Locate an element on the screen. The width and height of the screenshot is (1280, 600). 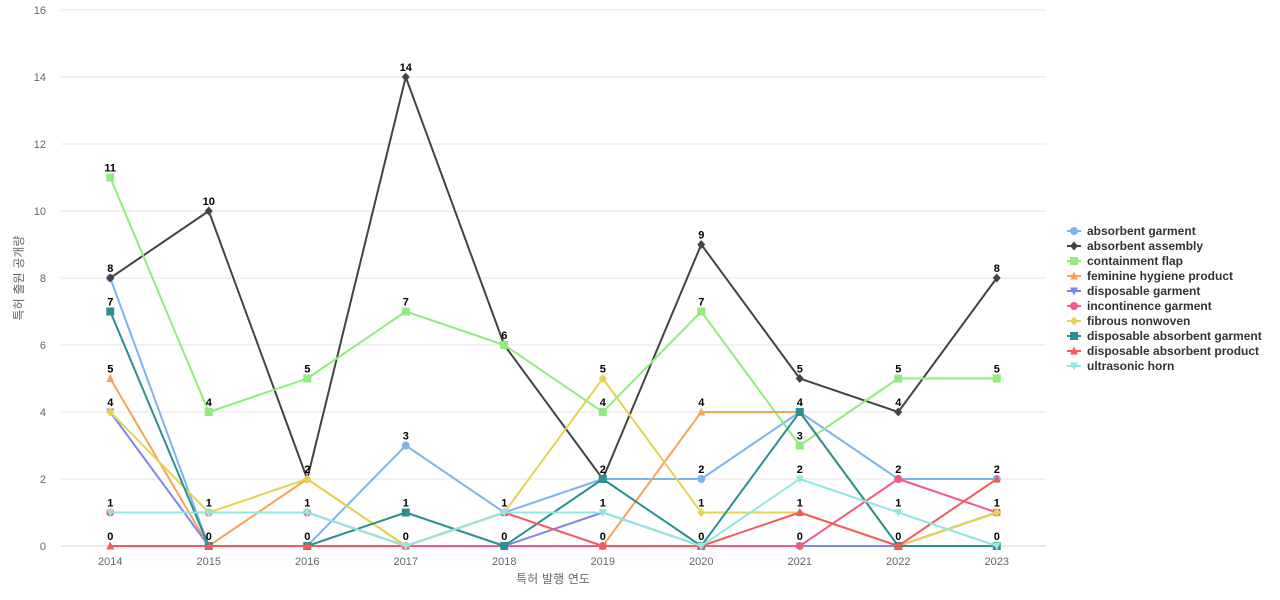
data-label: 8 is located at coordinates (997, 269).